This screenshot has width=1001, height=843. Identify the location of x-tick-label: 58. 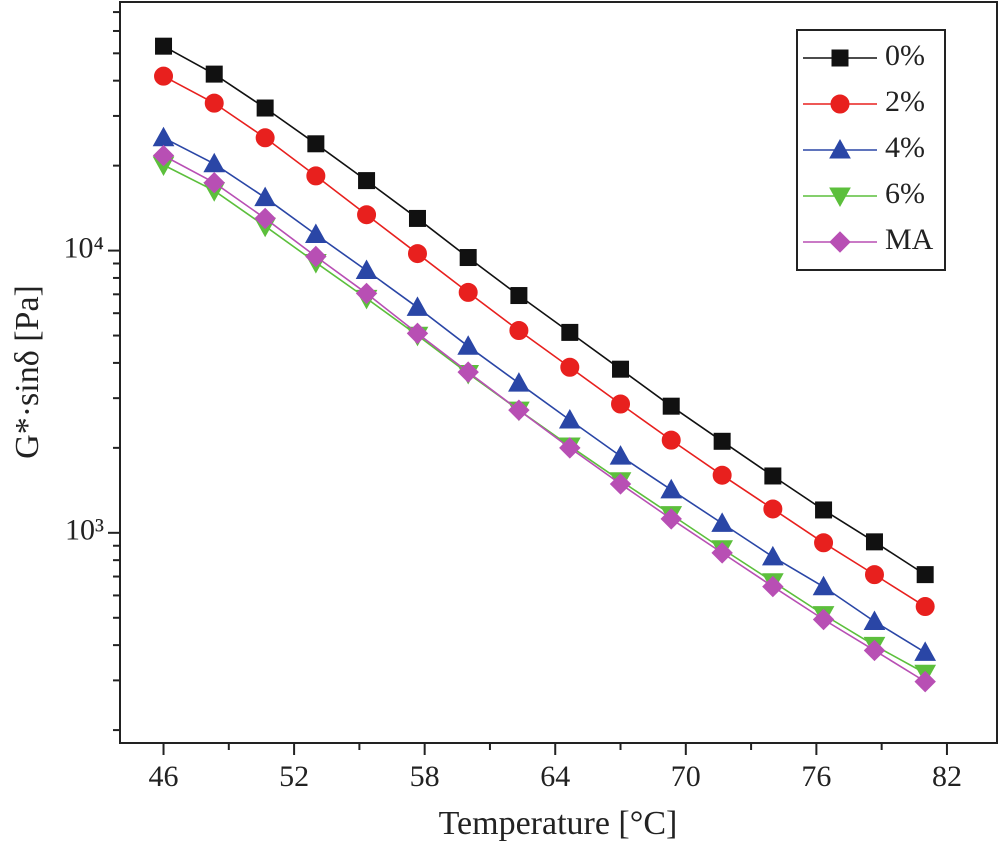
(425, 776).